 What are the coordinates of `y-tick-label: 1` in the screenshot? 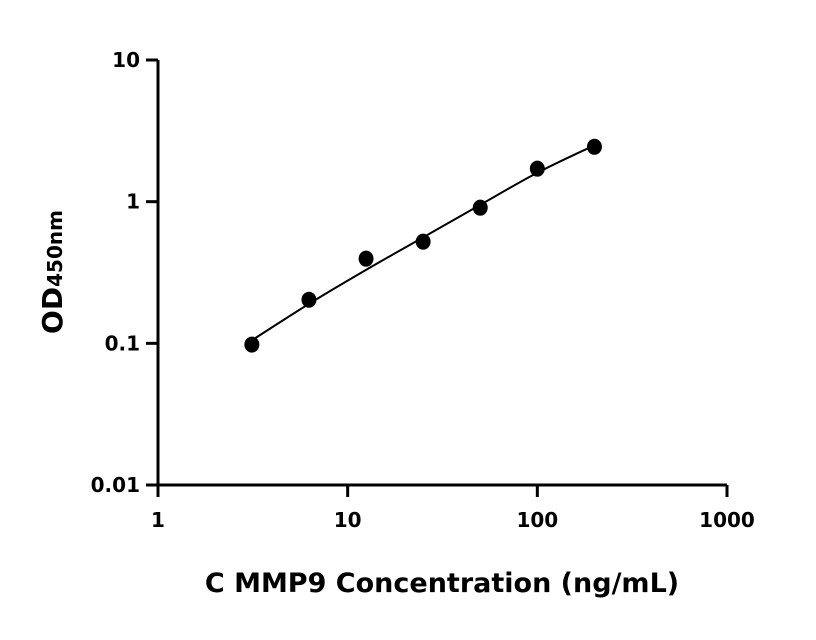 It's located at (133, 202).